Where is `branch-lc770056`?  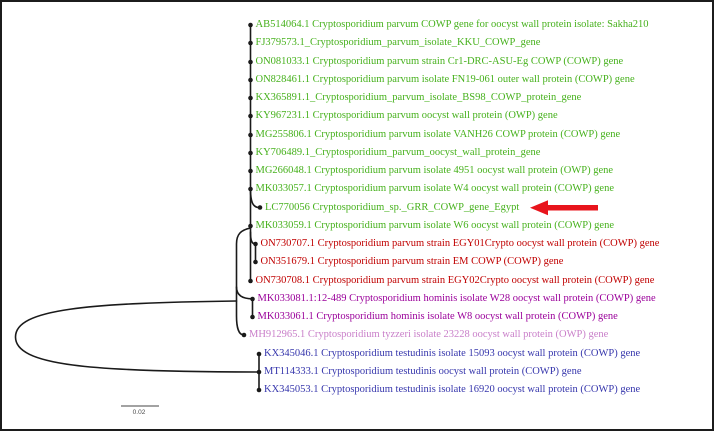 branch-lc770056 is located at coordinates (254, 198).